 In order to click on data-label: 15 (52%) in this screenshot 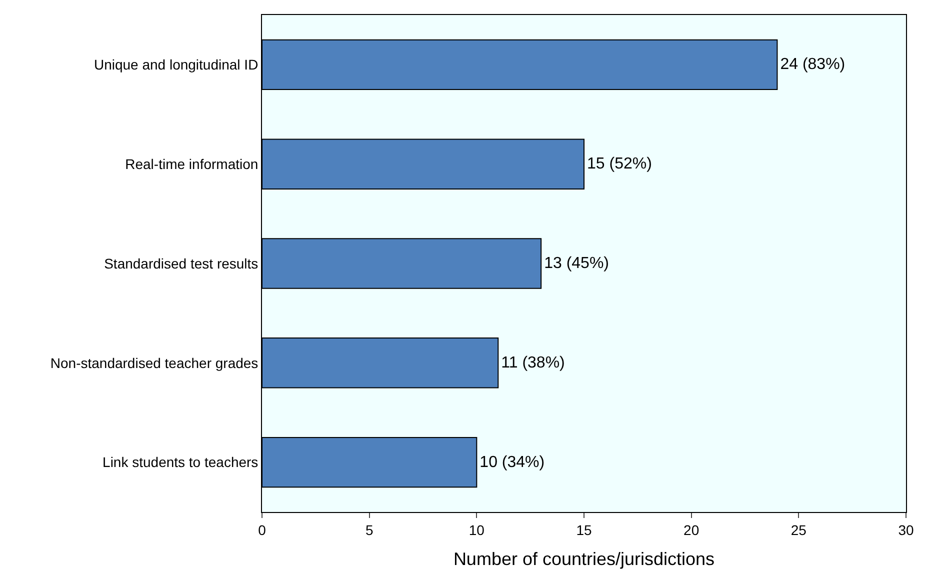, I will do `click(619, 164)`.